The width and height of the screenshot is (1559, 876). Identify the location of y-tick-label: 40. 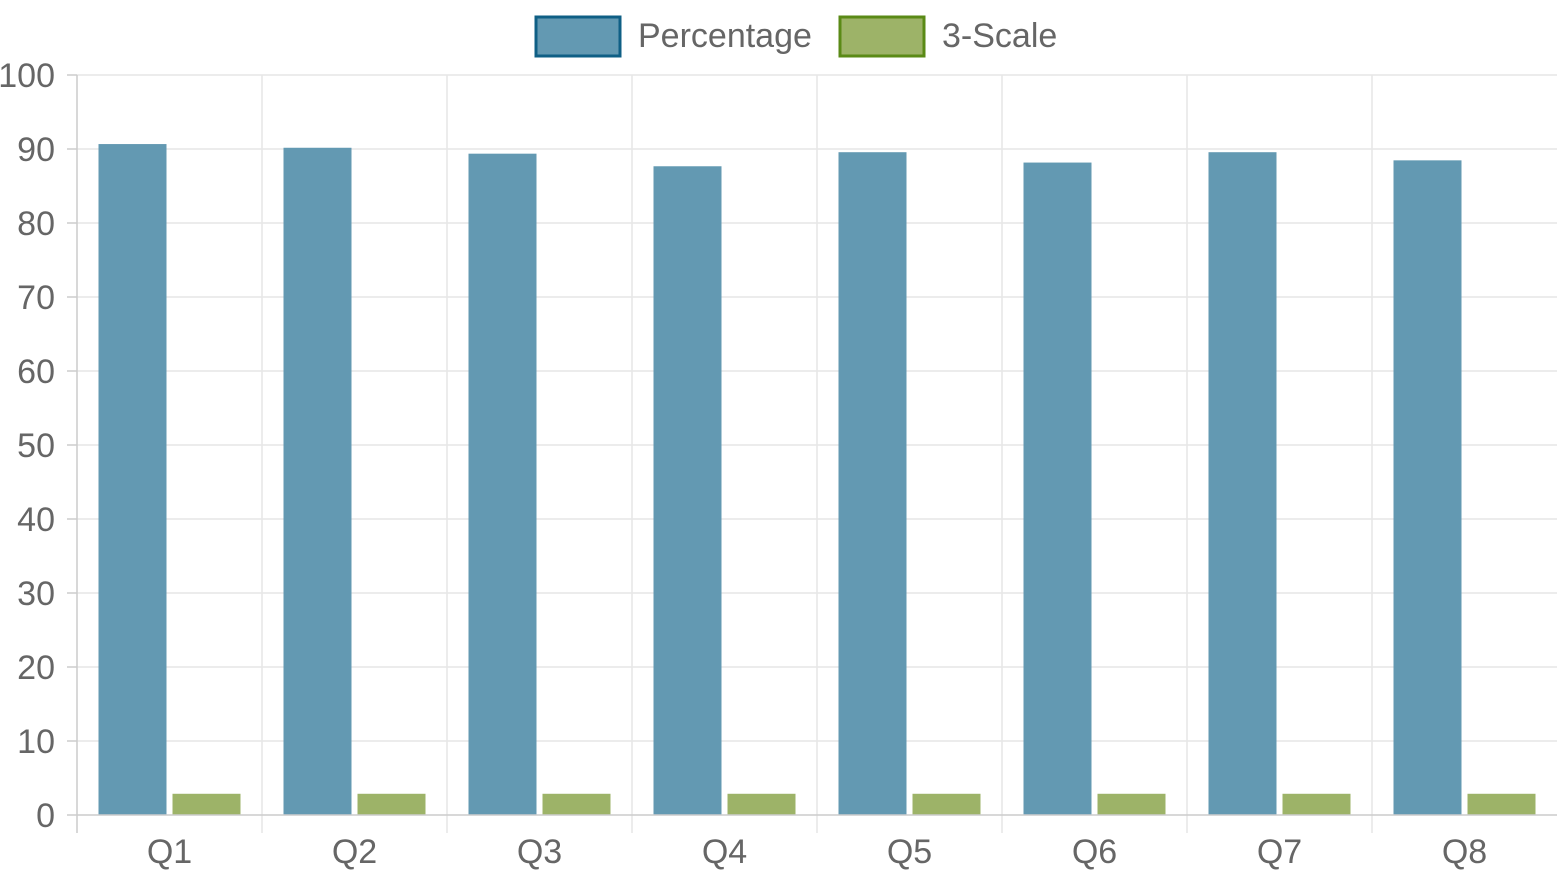
(36, 520).